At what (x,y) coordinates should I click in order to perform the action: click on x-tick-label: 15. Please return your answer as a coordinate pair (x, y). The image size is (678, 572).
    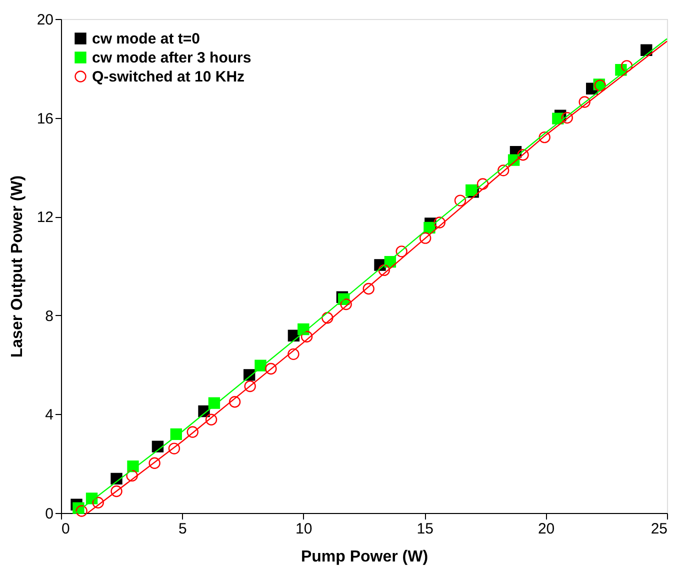
    Looking at the image, I should click on (425, 529).